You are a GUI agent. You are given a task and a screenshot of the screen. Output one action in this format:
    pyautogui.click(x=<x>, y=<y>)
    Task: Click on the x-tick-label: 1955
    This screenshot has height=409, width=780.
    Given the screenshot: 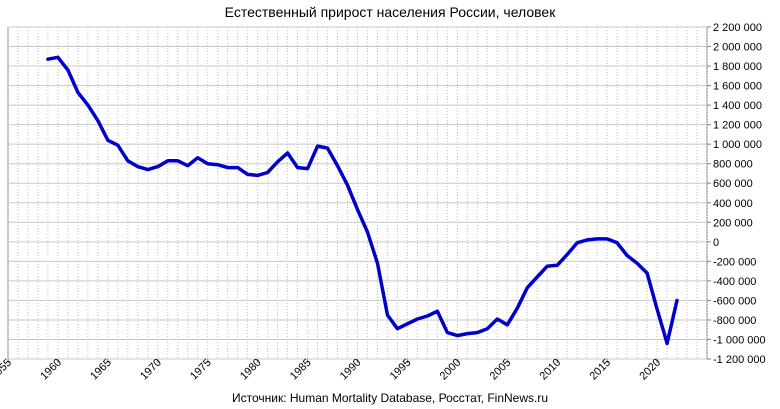 What is the action you would take?
    pyautogui.click(x=7, y=370)
    